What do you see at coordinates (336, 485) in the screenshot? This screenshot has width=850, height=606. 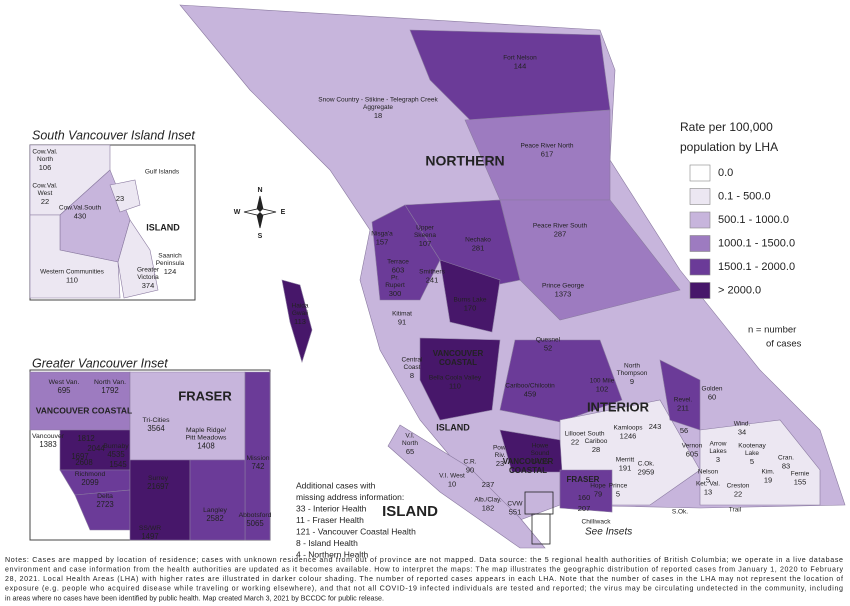 I see `additional-title: Additional cases with` at bounding box center [336, 485].